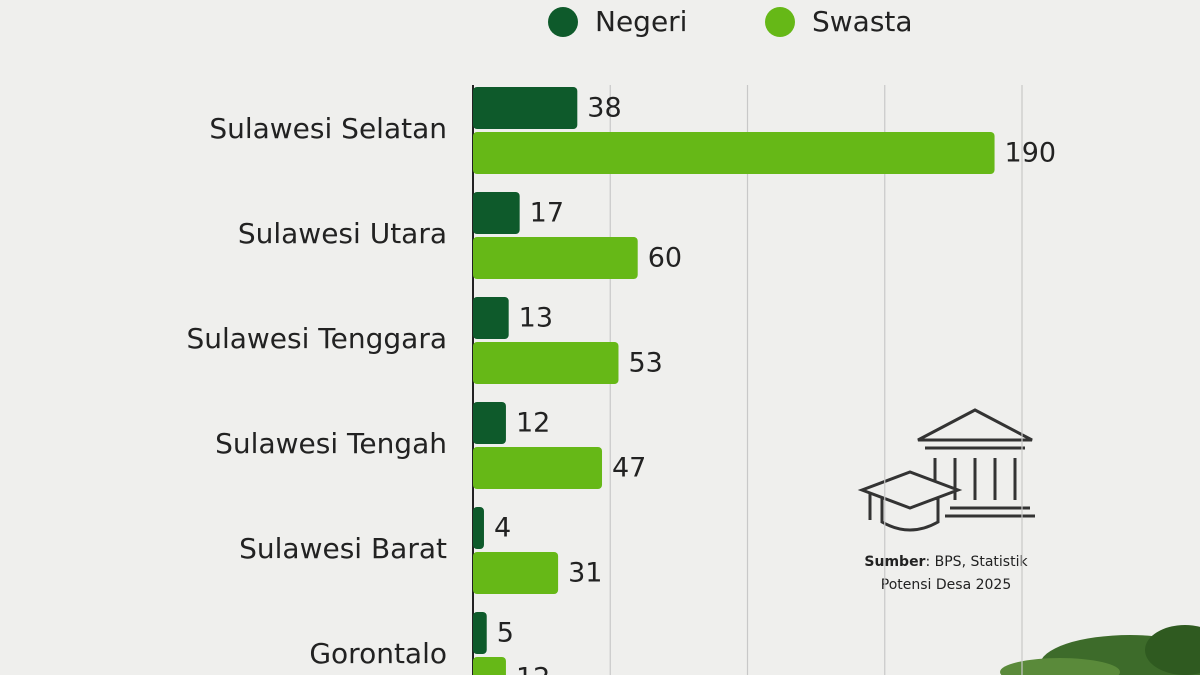  I want to click on source-text: Sumber: BPS, Statistik, so click(946, 562).